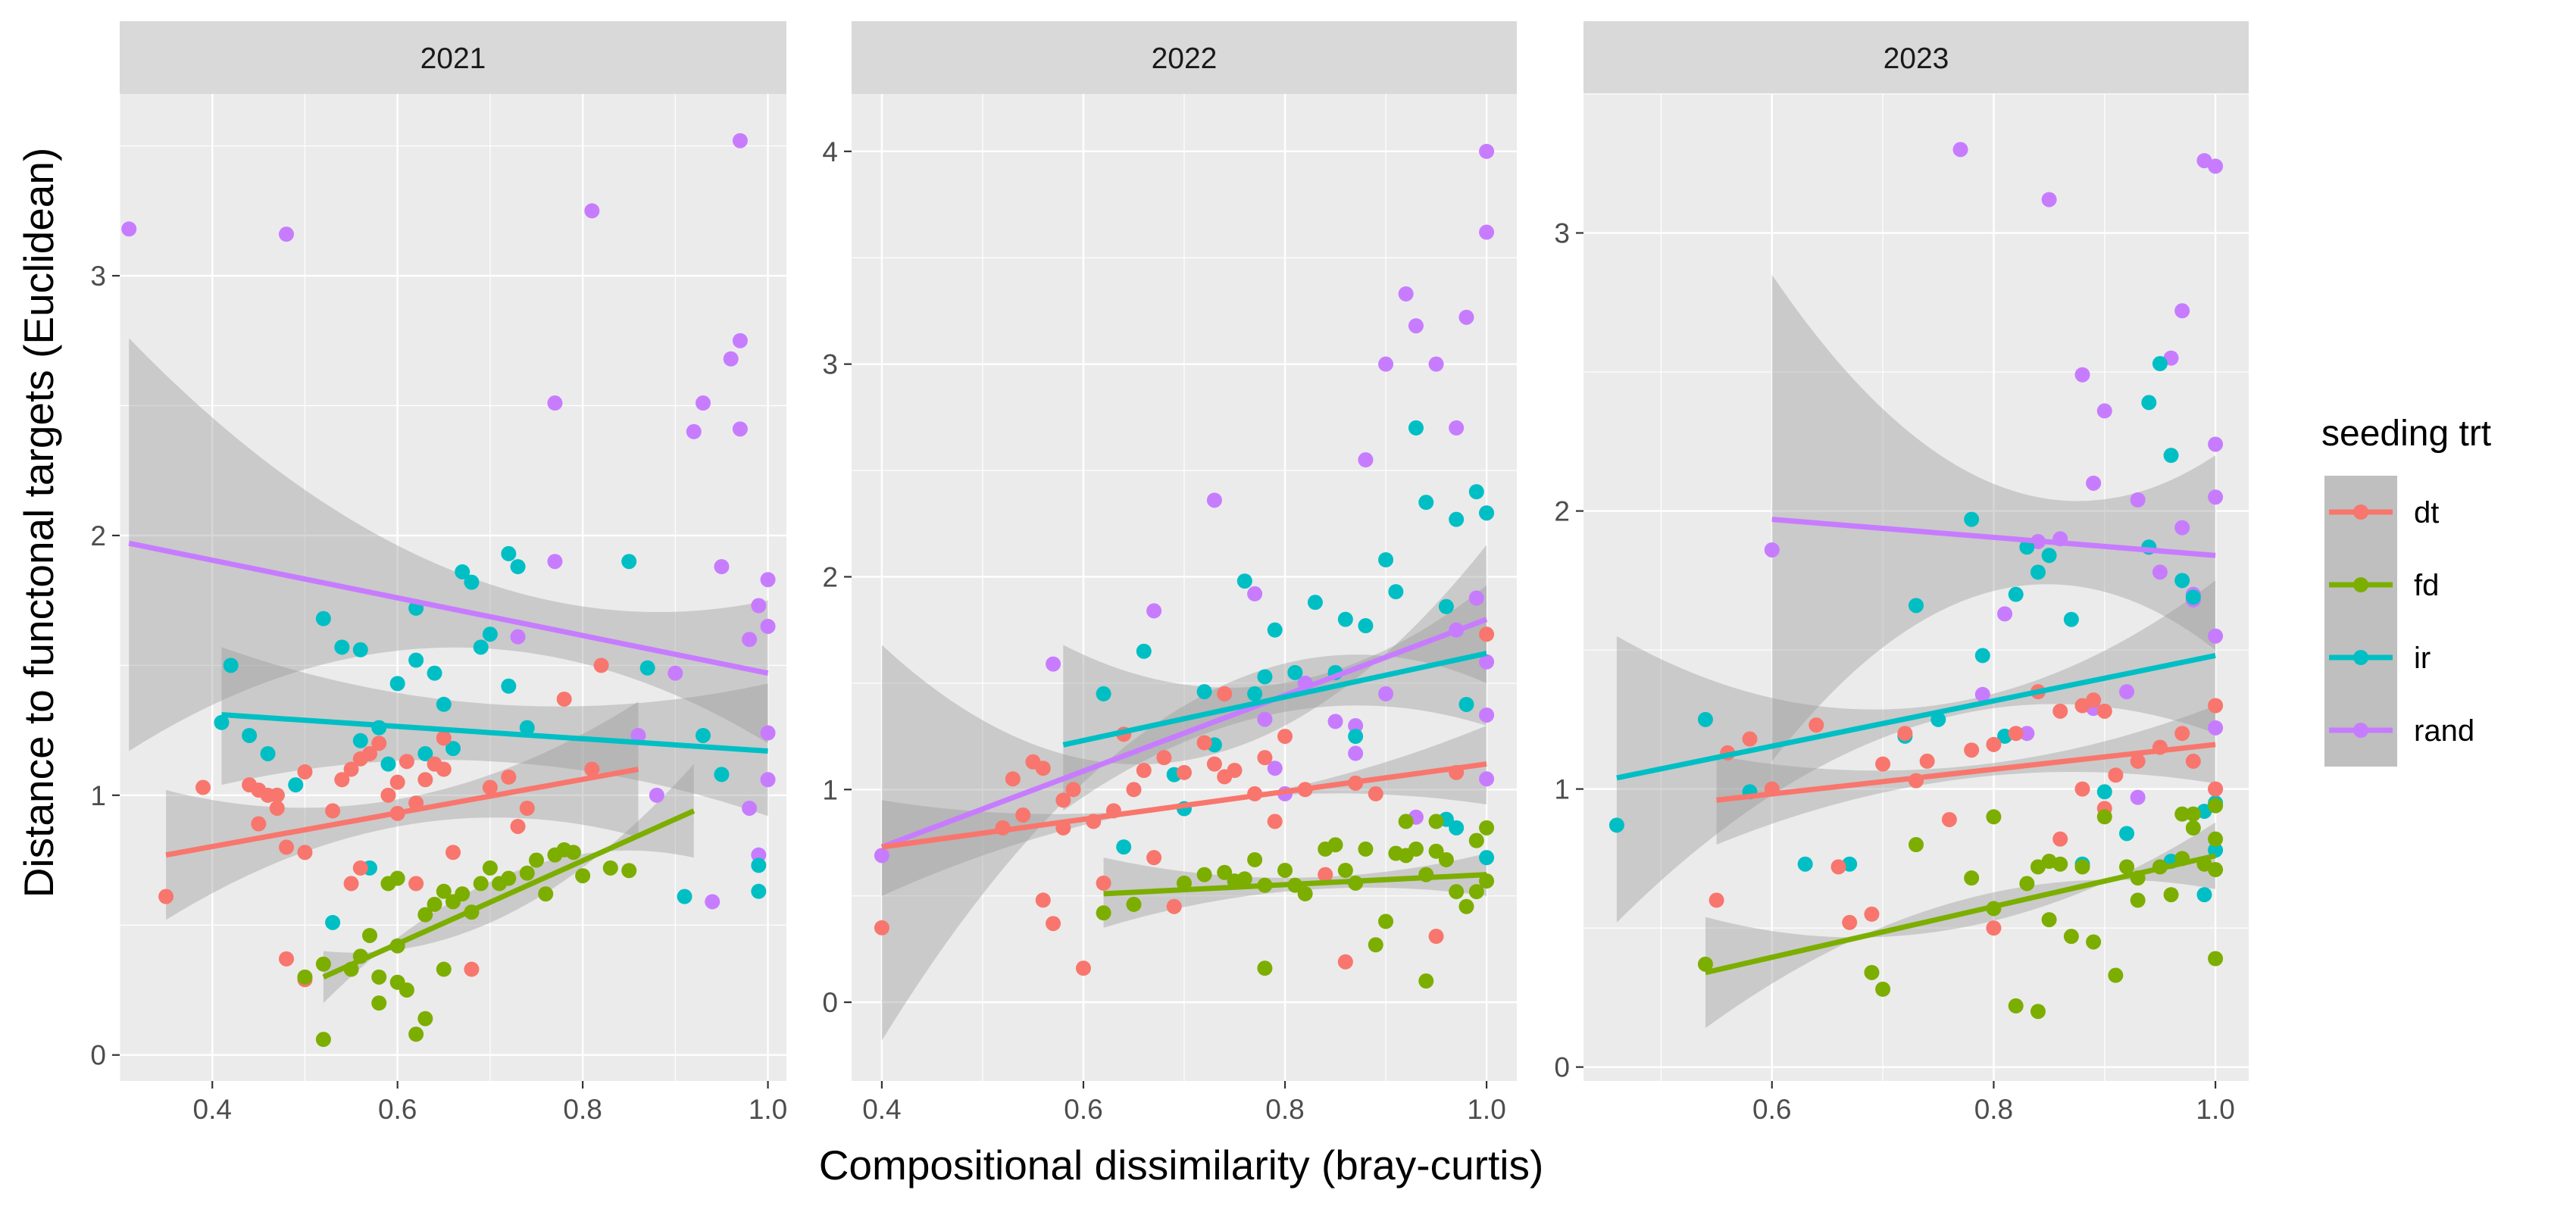  What do you see at coordinates (2444, 731) in the screenshot?
I see `legend-label: rand` at bounding box center [2444, 731].